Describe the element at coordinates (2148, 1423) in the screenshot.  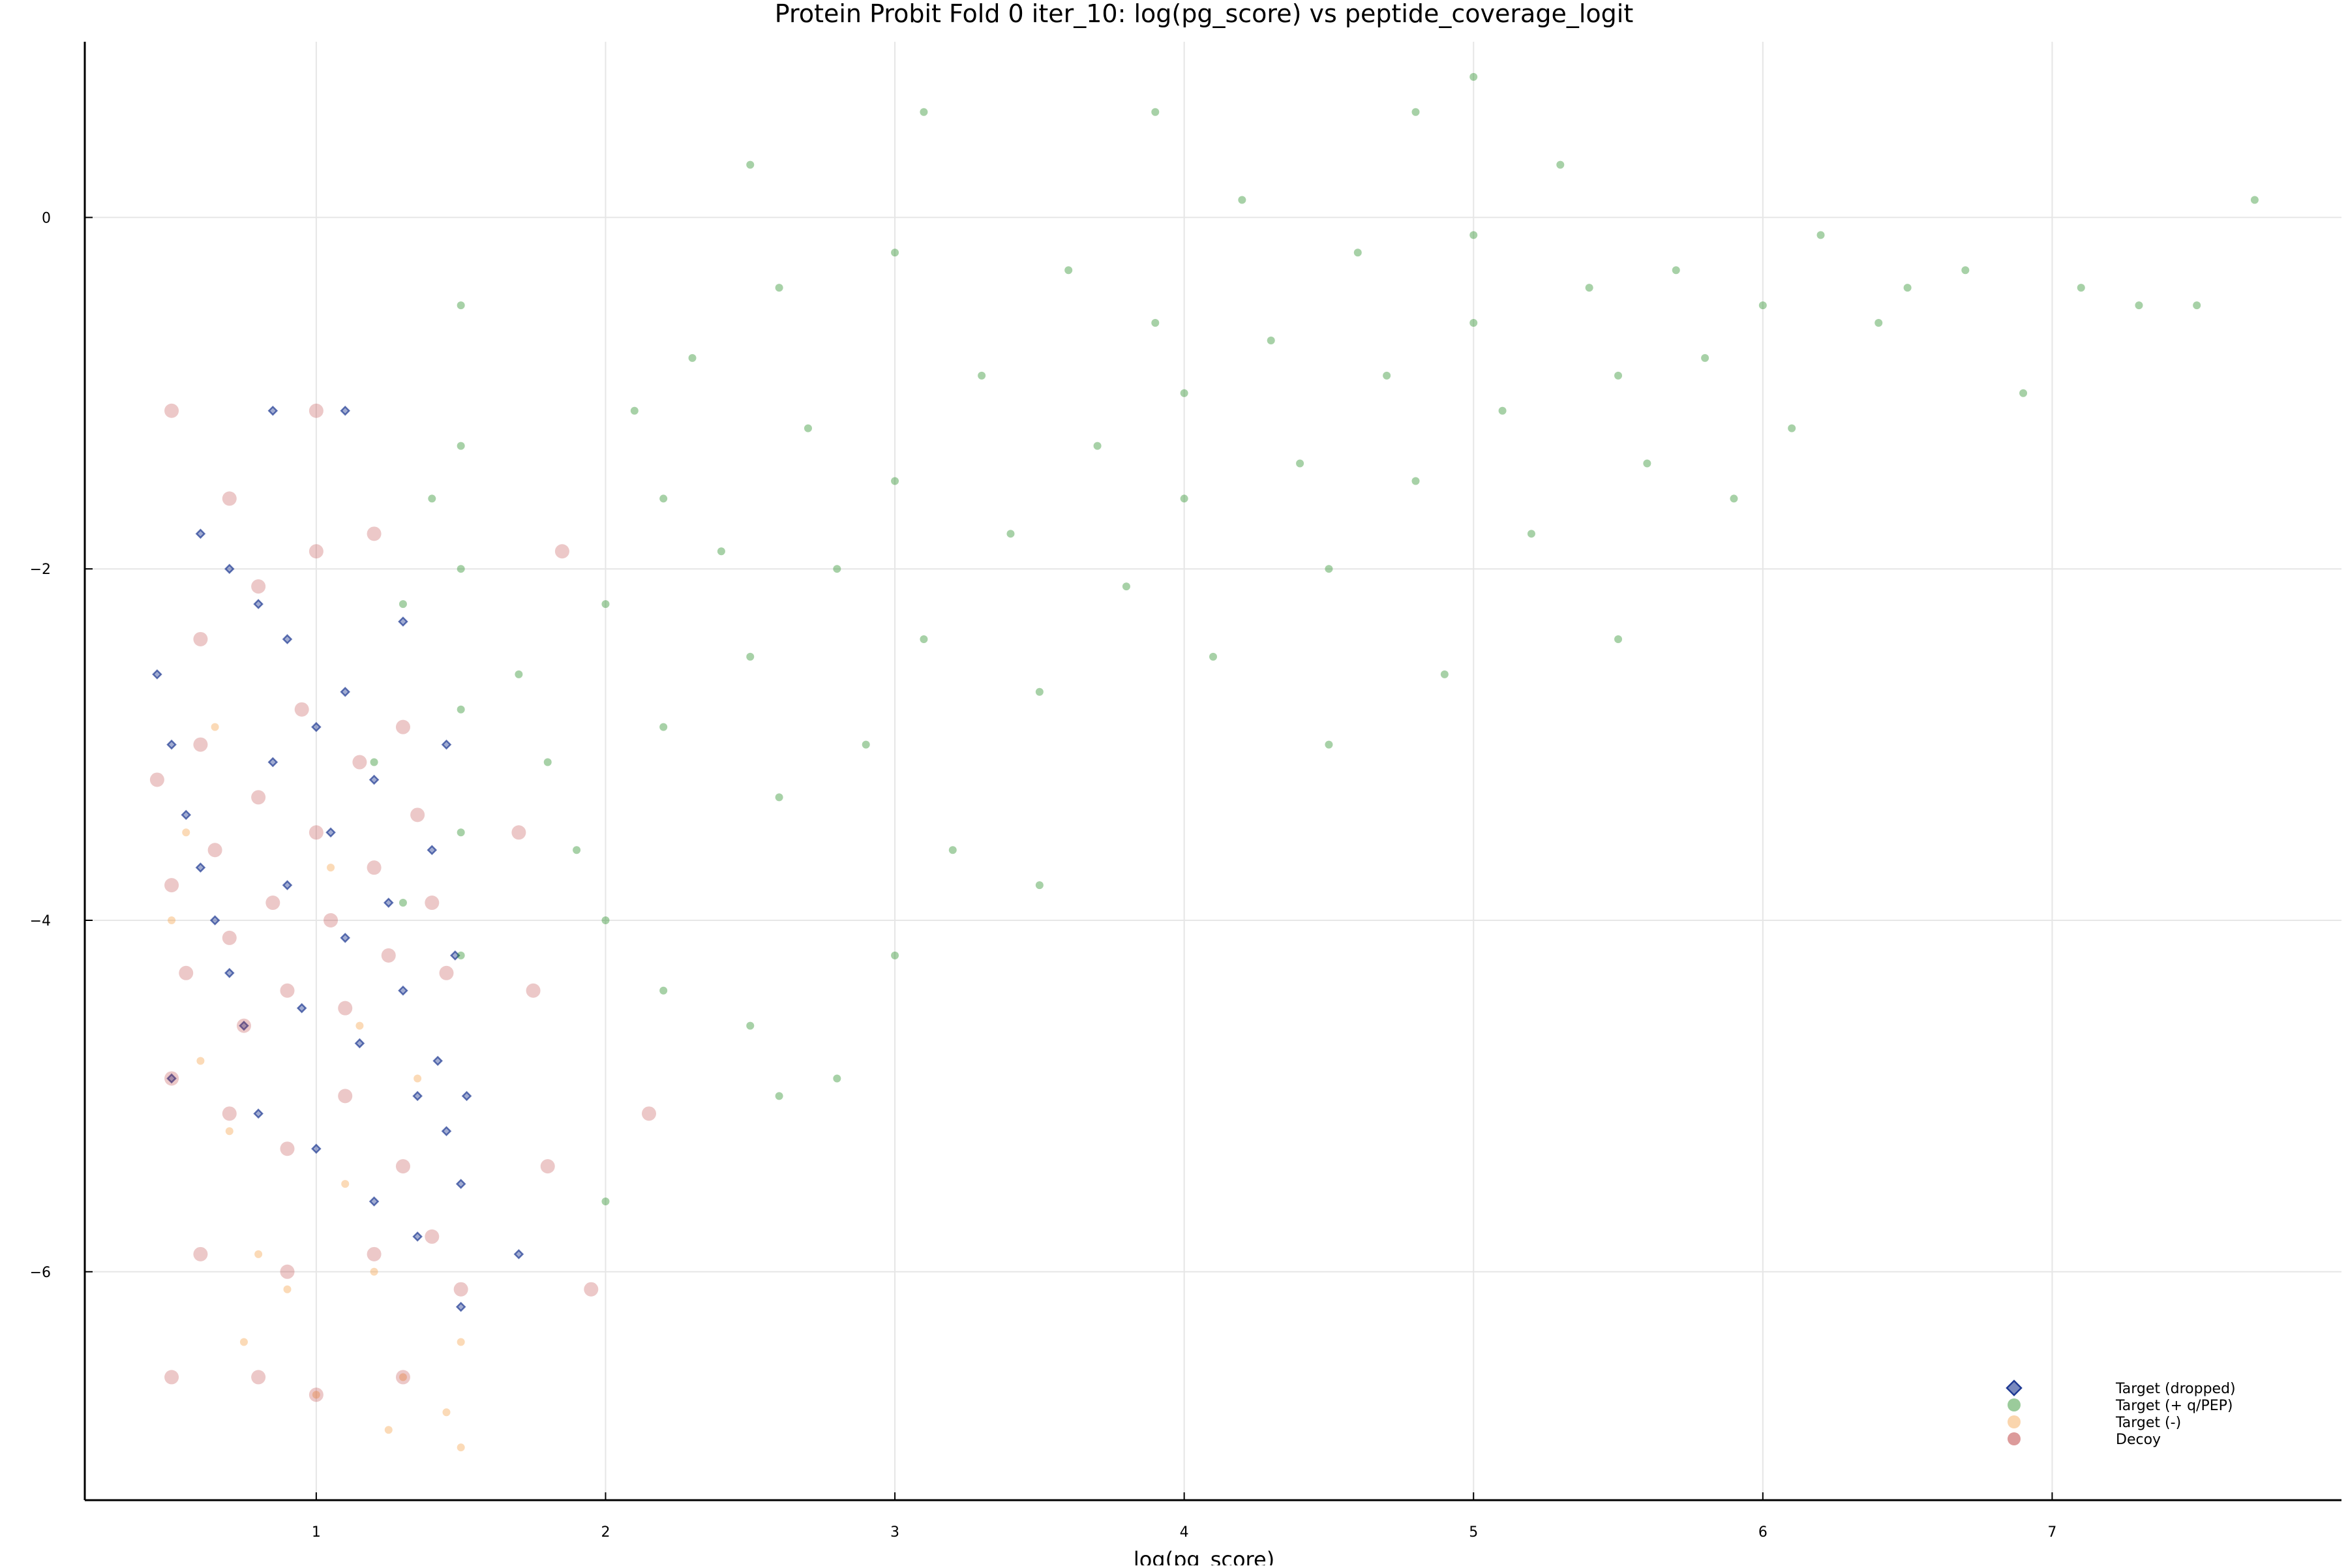
I see `legend-label: Target (-)` at that location.